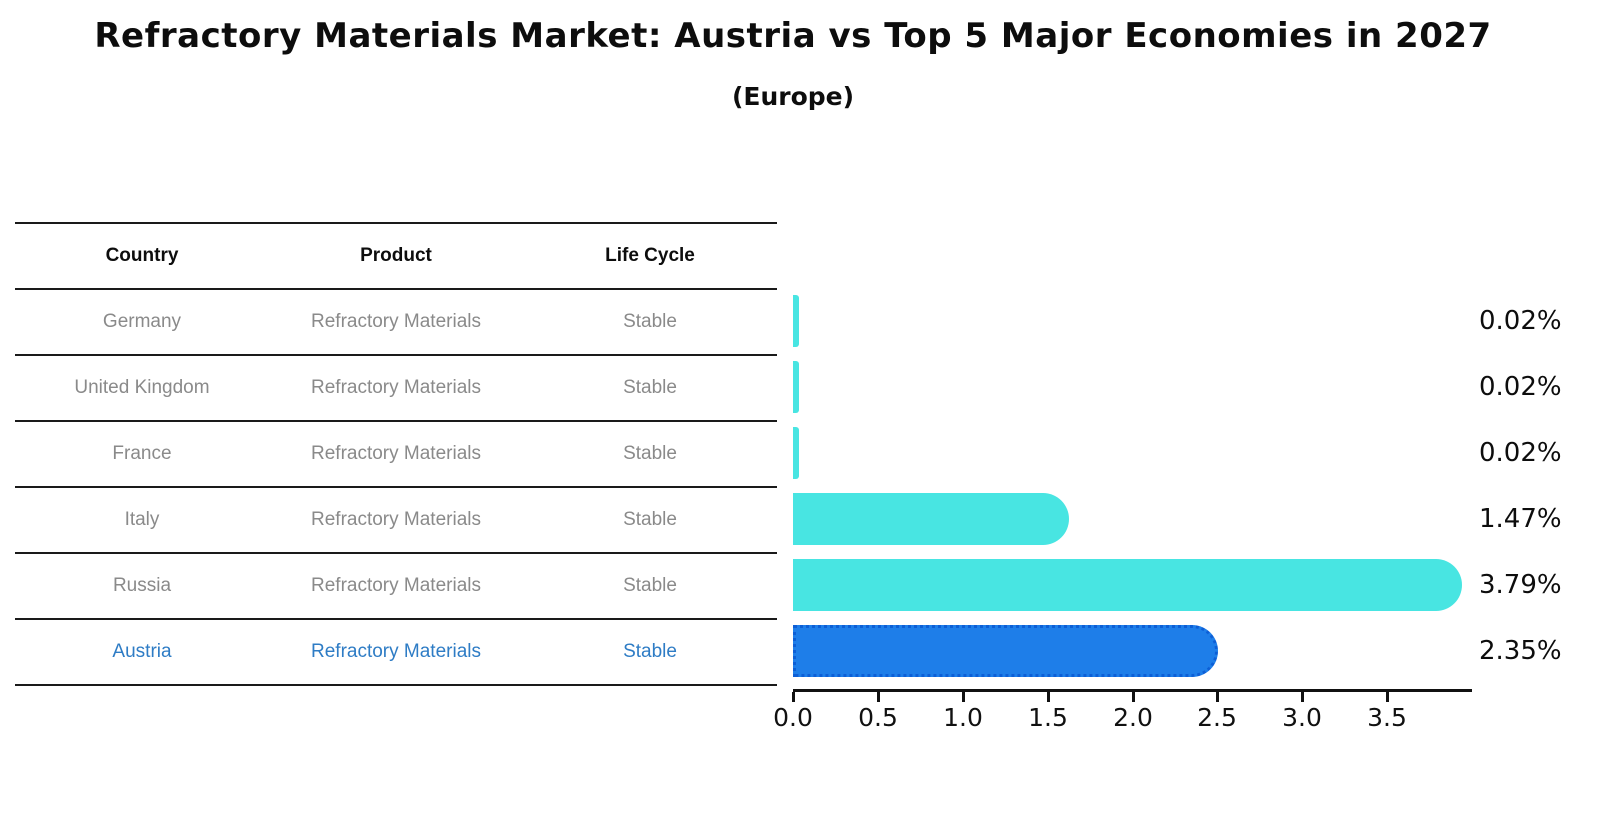 This screenshot has height=823, width=1605. I want to click on value-label-russia: 3.79%, so click(1520, 585).